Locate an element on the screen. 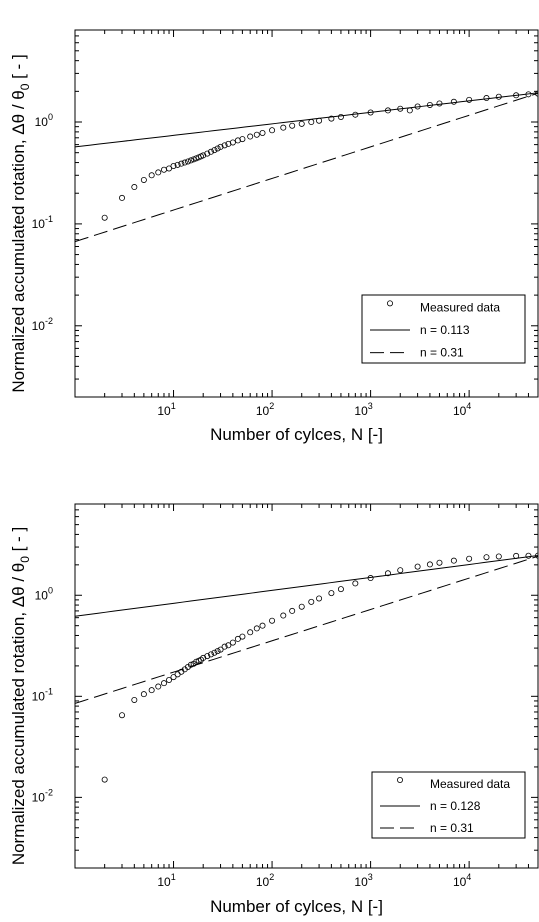 The image size is (539, 922). legend: Measured data n = 0.113 n = 0.31 is located at coordinates (443, 329).